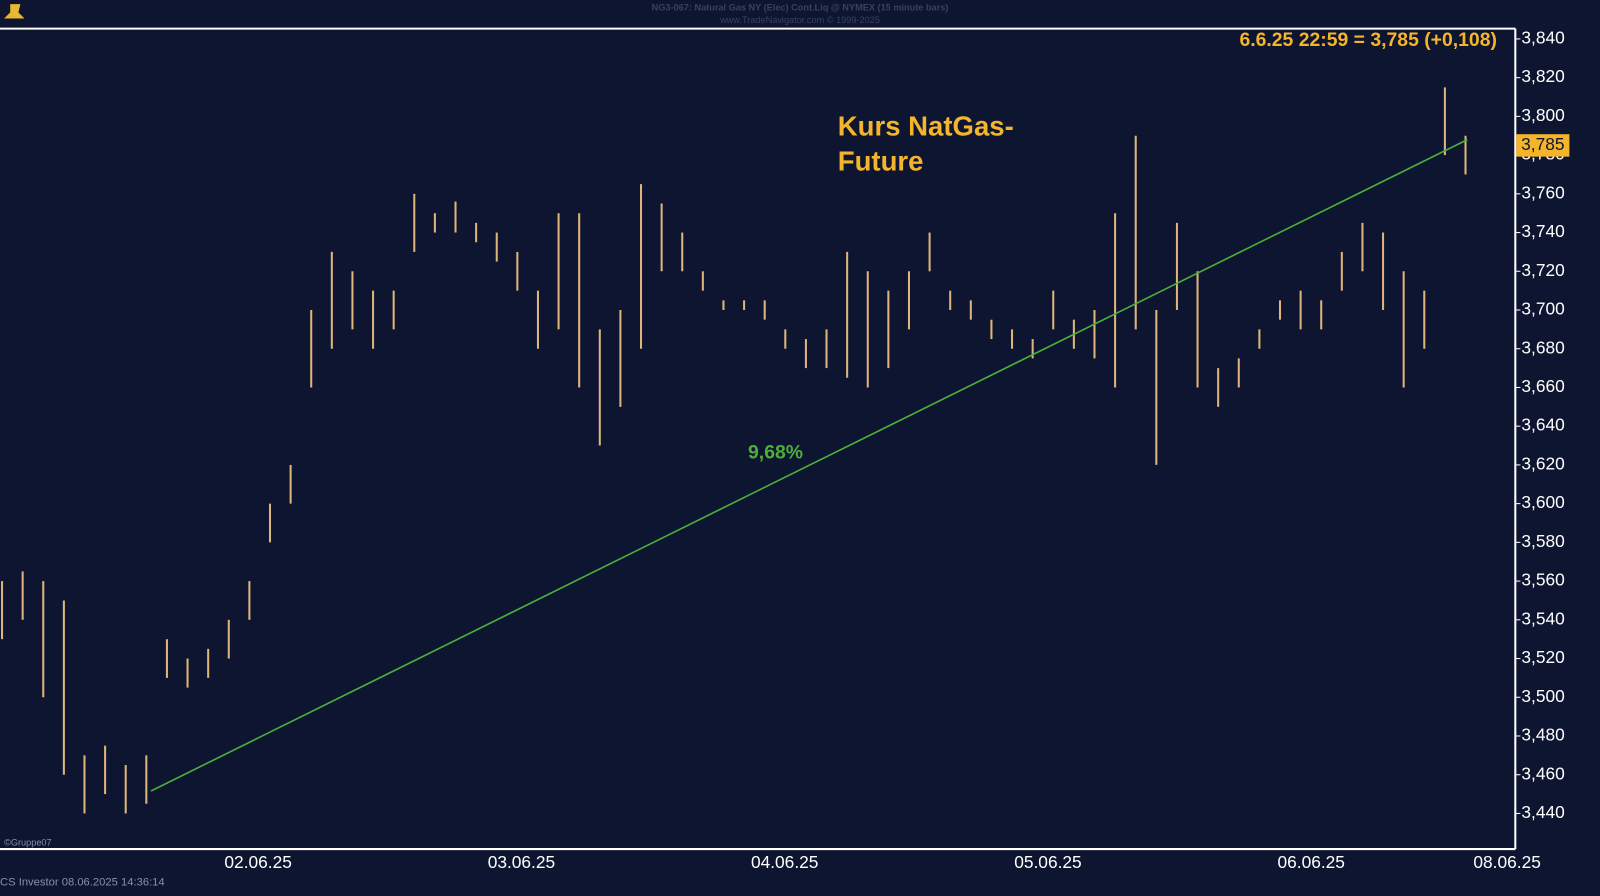  What do you see at coordinates (82, 883) in the screenshot?
I see `footer: CS Investor 08.06.2025 14:36:14` at bounding box center [82, 883].